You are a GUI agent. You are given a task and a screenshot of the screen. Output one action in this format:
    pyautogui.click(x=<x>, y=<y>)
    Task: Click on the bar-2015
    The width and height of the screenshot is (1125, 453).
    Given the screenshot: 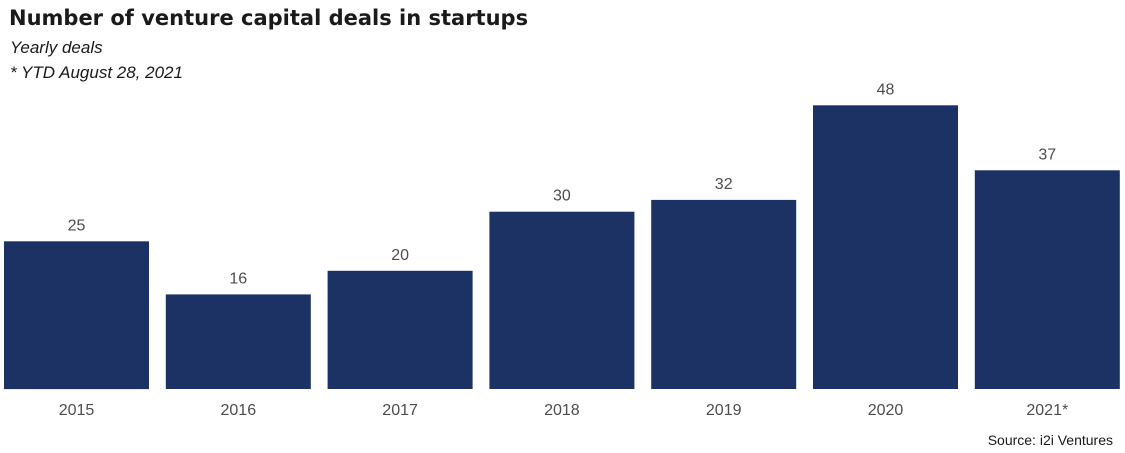 What is the action you would take?
    pyautogui.click(x=76, y=315)
    